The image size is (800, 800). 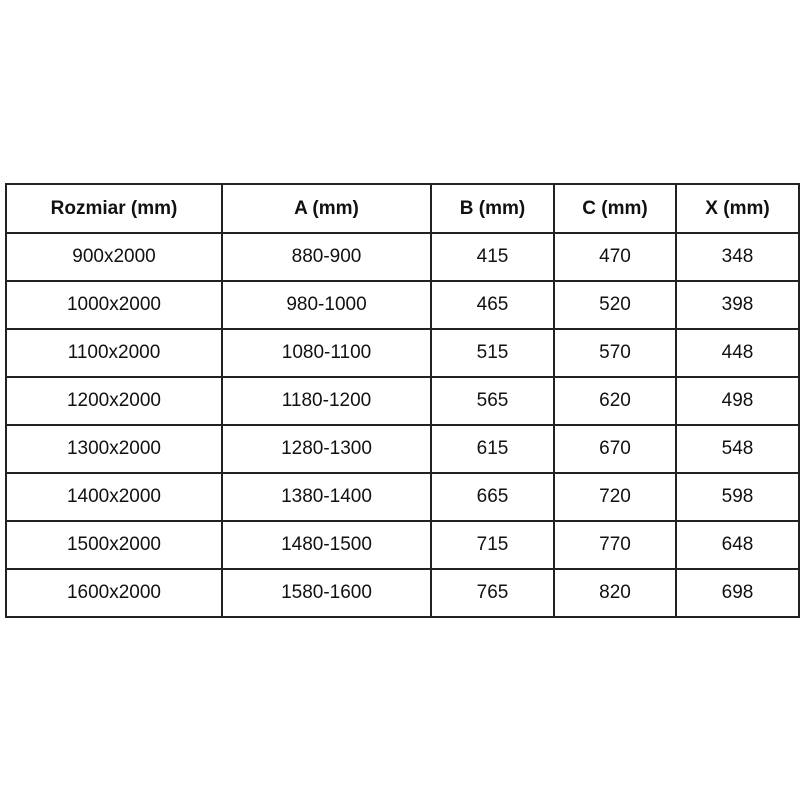 I want to click on column-header: B (mm), so click(x=492, y=208).